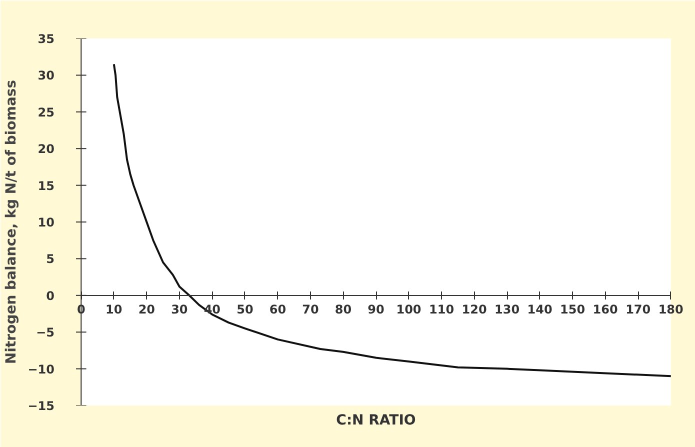 The width and height of the screenshot is (695, 447). What do you see at coordinates (376, 309) in the screenshot?
I see `x-tick-label: 90` at bounding box center [376, 309].